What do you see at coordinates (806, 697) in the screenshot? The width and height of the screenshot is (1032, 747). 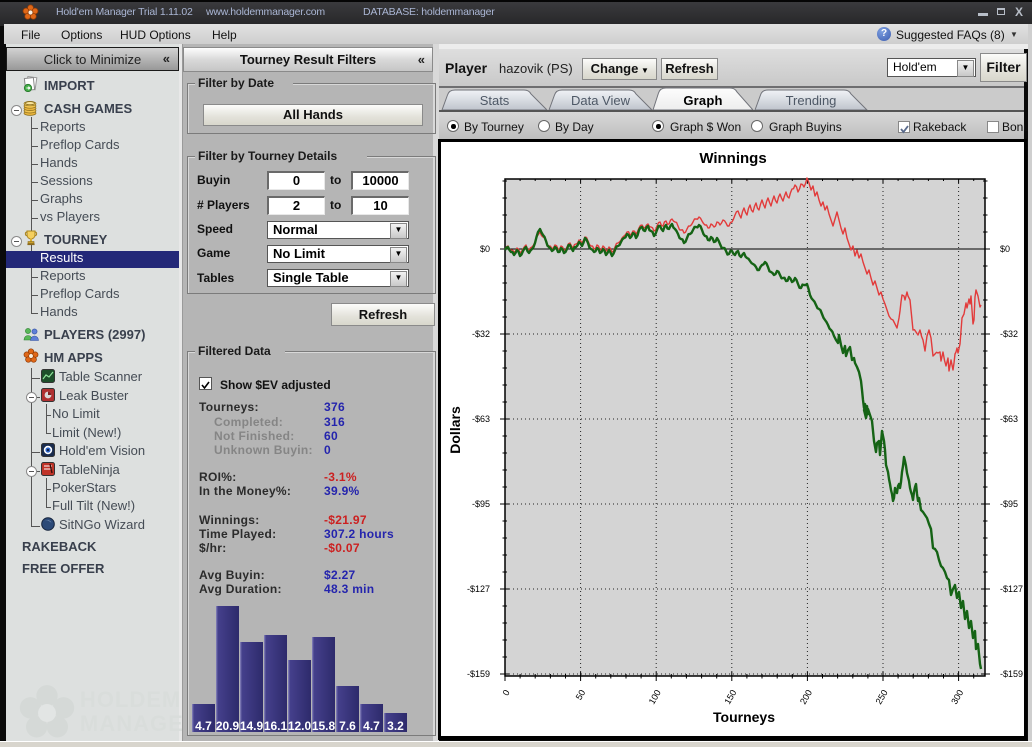 I see `svg-text: 200` at bounding box center [806, 697].